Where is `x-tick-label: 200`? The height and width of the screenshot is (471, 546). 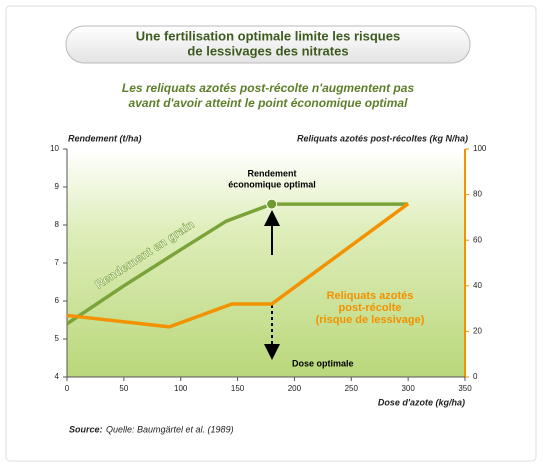
x-tick-label: 200 is located at coordinates (295, 388).